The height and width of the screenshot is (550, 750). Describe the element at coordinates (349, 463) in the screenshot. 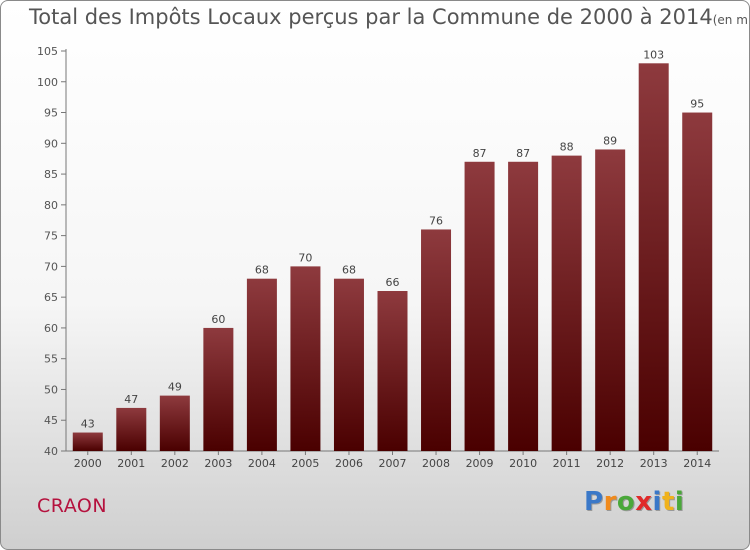

I see `x-tick-label: 2006` at that location.